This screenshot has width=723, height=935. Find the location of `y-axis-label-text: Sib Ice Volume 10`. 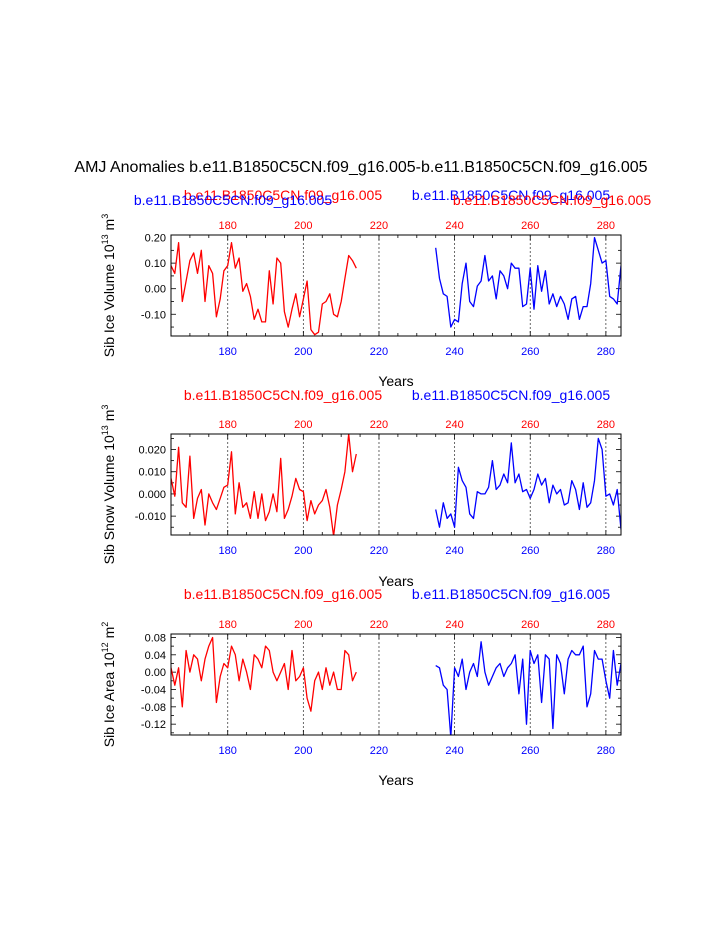

y-axis-label-text: Sib Ice Volume 10 is located at coordinates (109, 300).